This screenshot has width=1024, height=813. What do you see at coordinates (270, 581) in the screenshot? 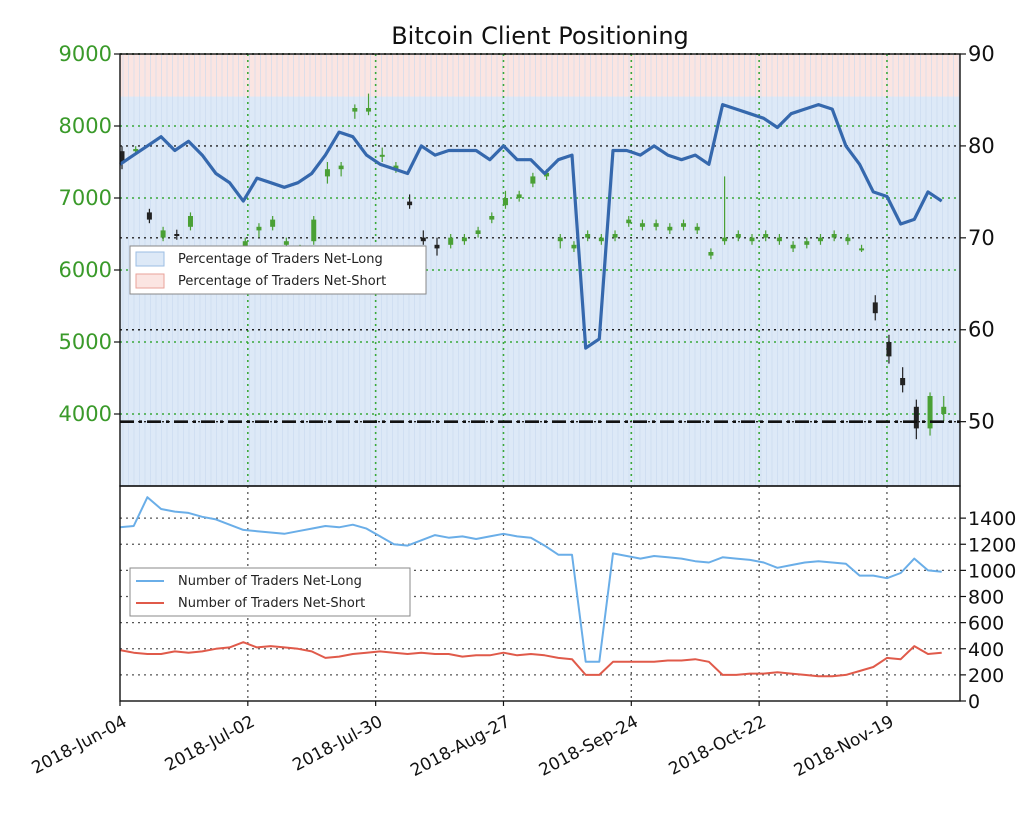
I see `legend-label-net-long-count: Number of Traders Net-Long` at bounding box center [270, 581].